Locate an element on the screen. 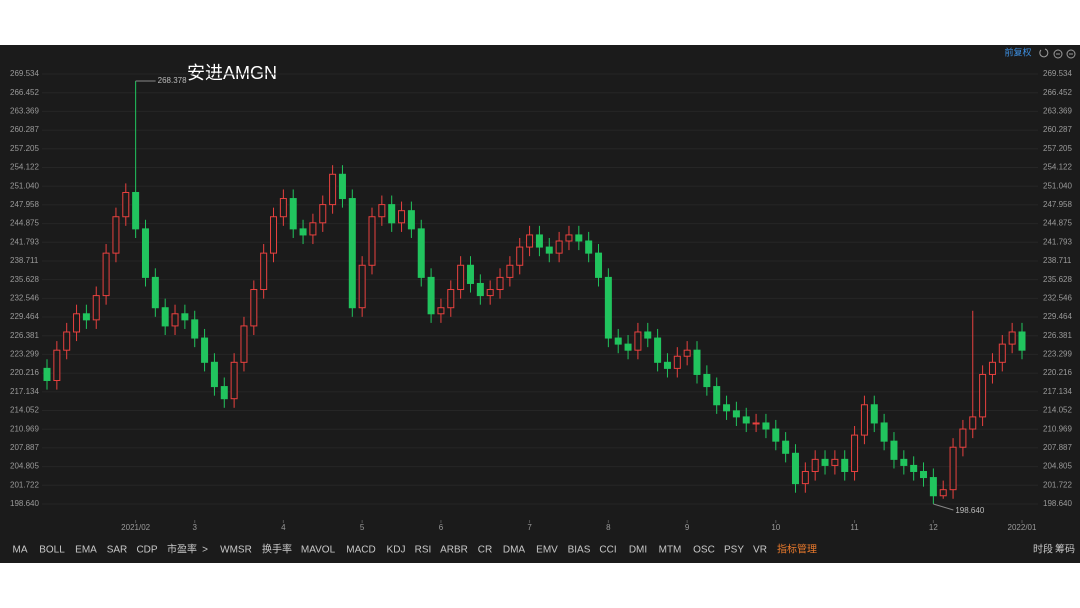  indicator-tab: PSY is located at coordinates (734, 550).